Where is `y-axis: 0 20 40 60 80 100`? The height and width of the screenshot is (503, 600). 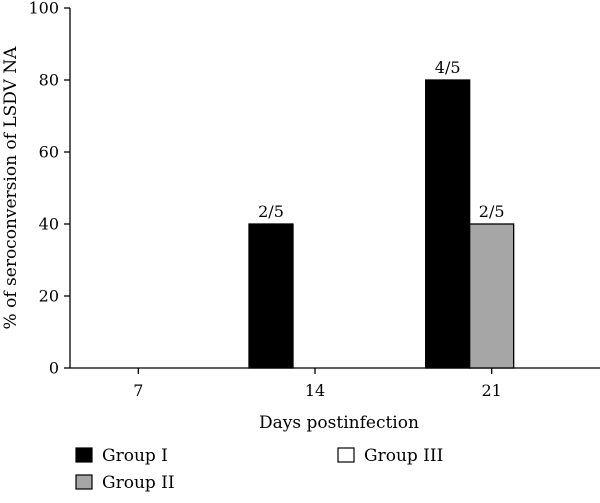 y-axis: 0 20 40 60 80 100 is located at coordinates (49, 189).